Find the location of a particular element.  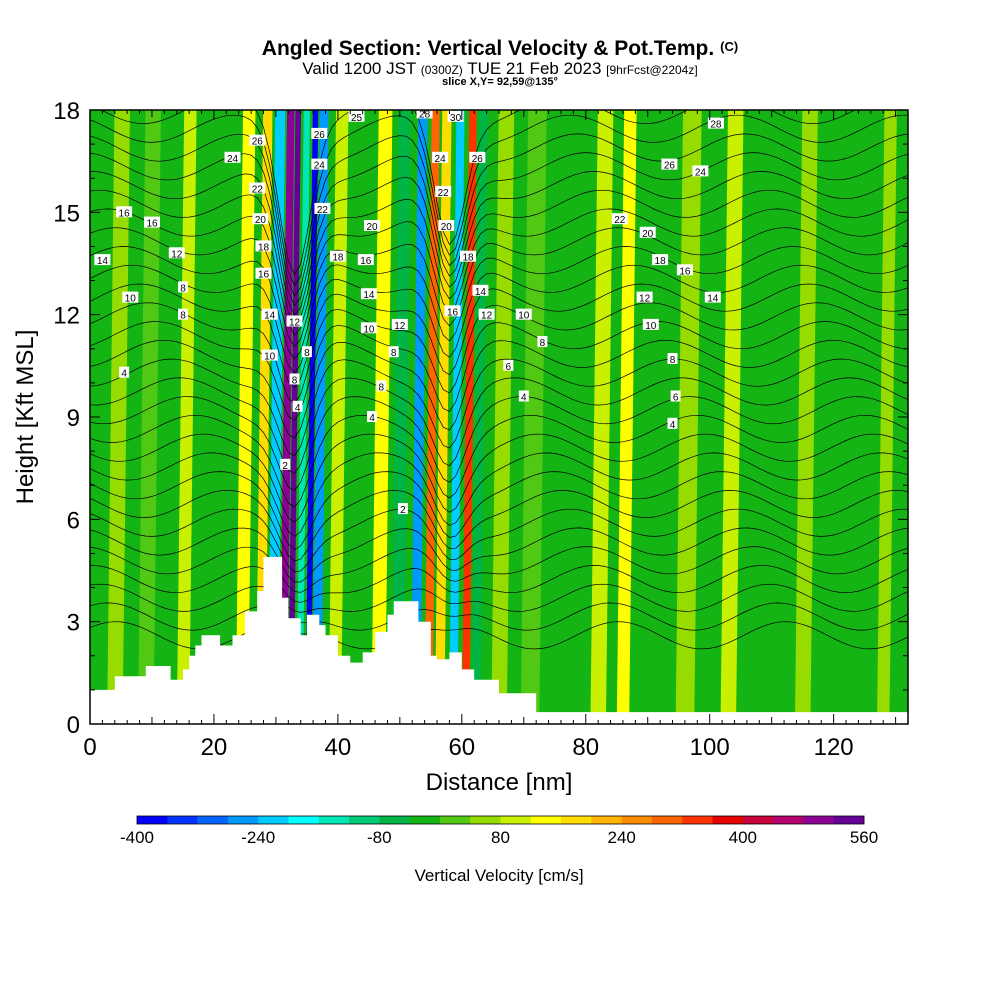

contour-label-text: 30 is located at coordinates (456, 118).